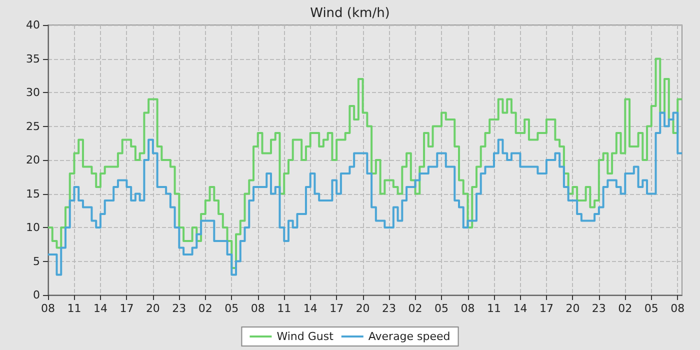 The image size is (700, 350). Describe the element at coordinates (33, 227) in the screenshot. I see `y-tick-label: 10` at that location.